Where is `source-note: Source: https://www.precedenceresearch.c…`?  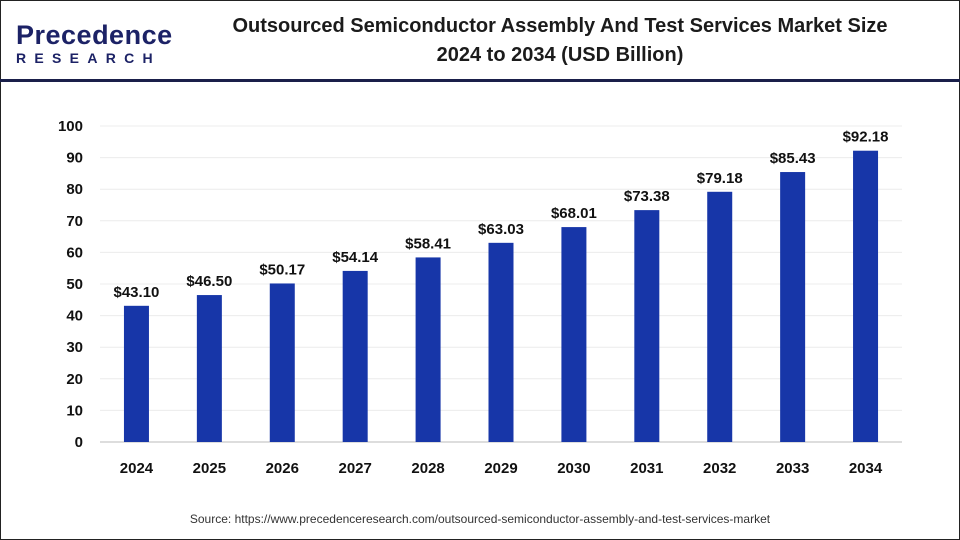 source-note: Source: https://www.precedenceresearch.c… is located at coordinates (480, 519).